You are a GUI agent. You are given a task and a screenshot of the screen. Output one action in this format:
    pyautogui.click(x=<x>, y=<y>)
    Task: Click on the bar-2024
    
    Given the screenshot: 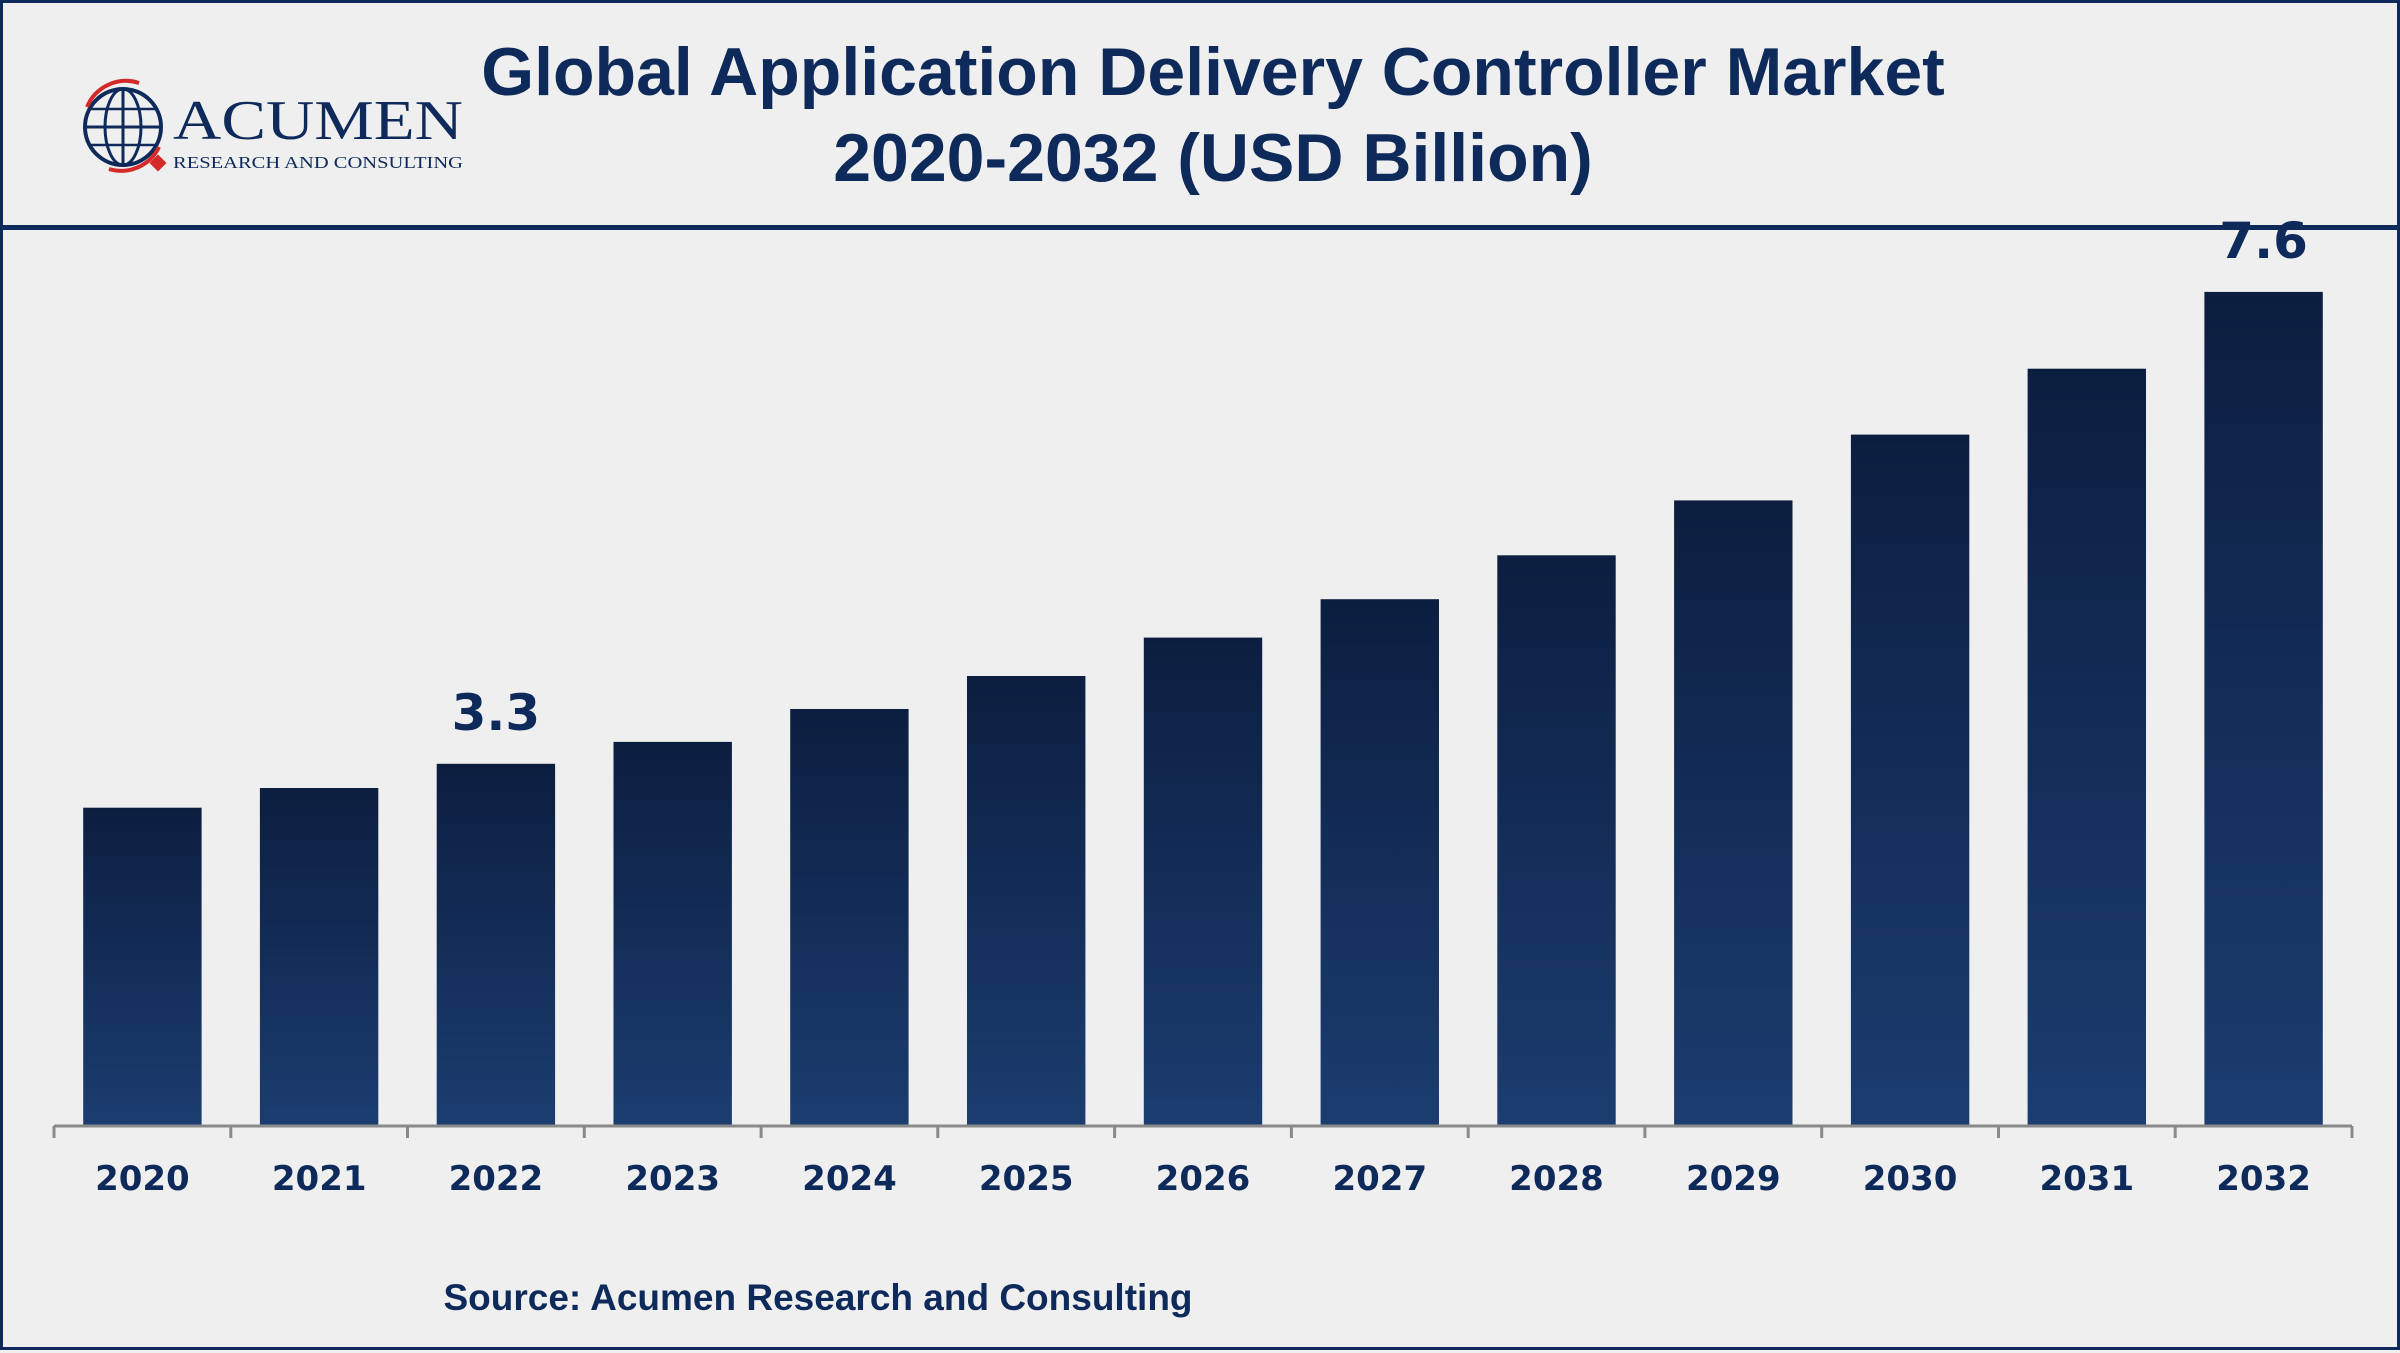 What is the action you would take?
    pyautogui.click(x=849, y=917)
    